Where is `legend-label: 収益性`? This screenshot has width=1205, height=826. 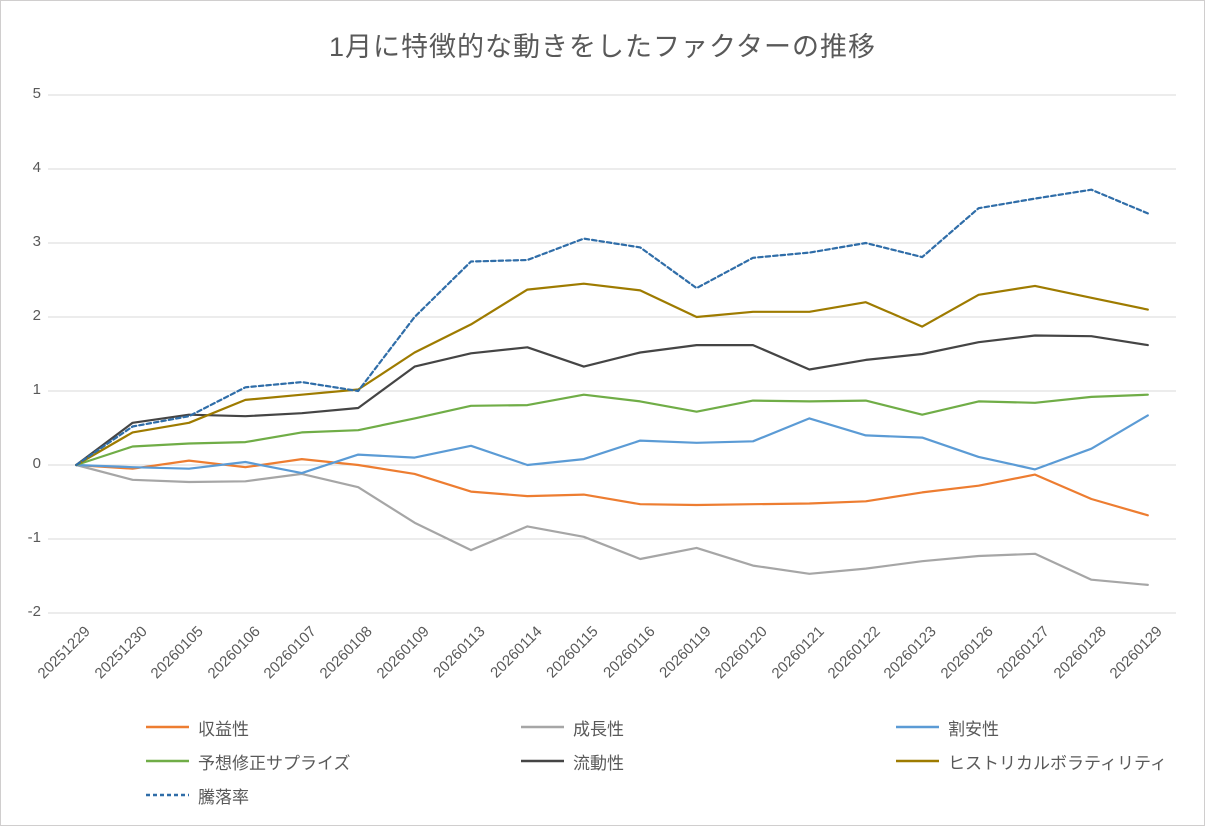 legend-label: 収益性 is located at coordinates (223, 729).